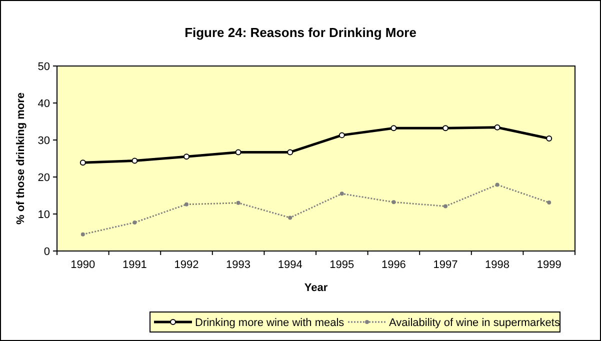  I want to click on x-tick-label: 1998, so click(497, 265).